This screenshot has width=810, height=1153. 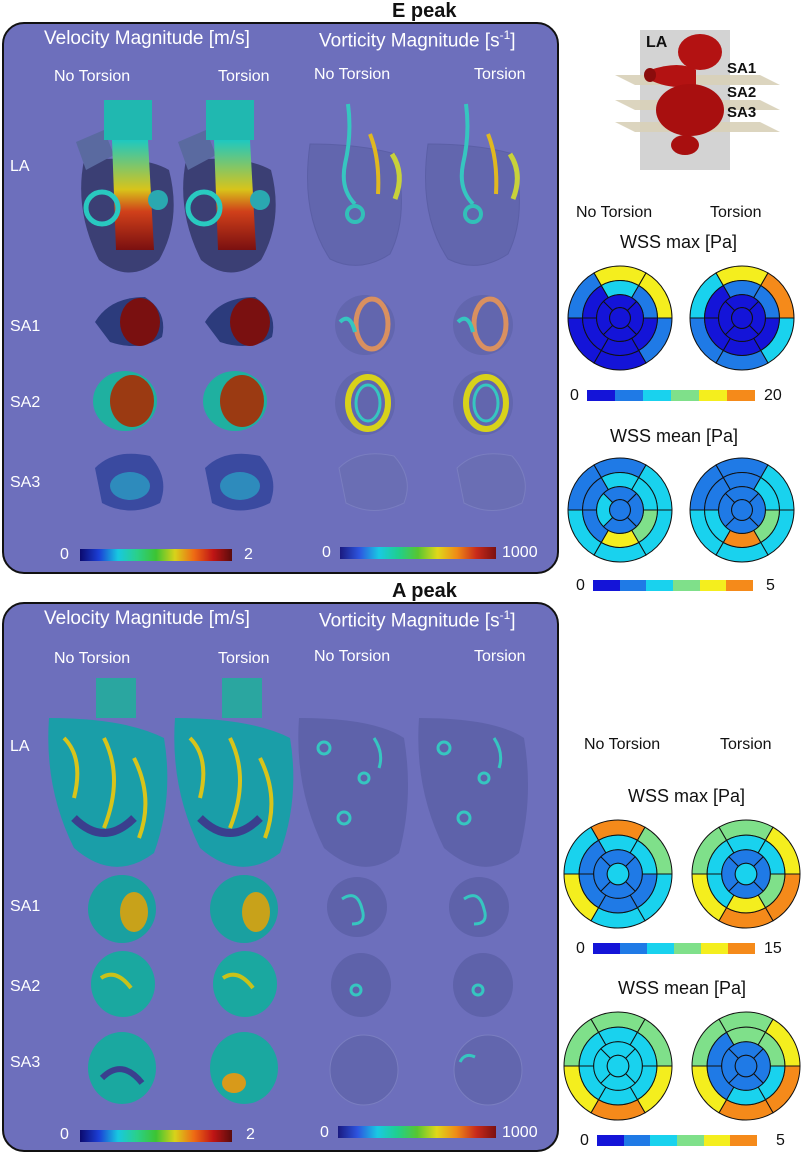 I want to click on a-vorticity-scale-max: 1000, so click(x=520, y=1132).